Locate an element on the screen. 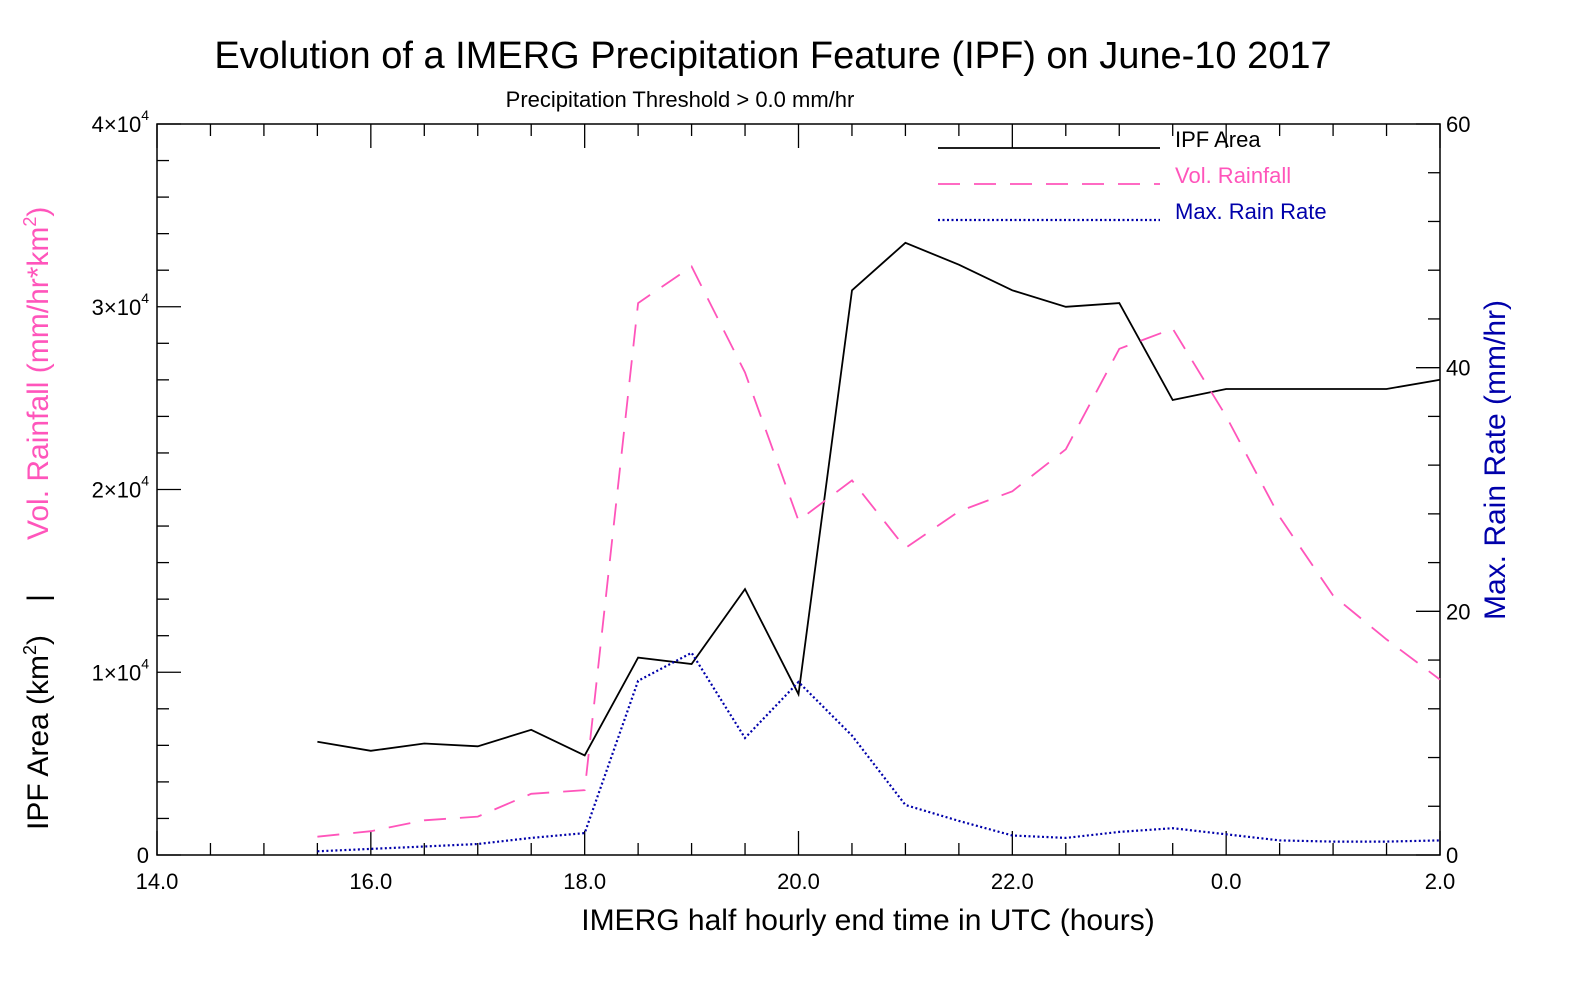 This screenshot has width=1574, height=983. y-left-tick-label: 1×10⁴ is located at coordinates (121, 670).